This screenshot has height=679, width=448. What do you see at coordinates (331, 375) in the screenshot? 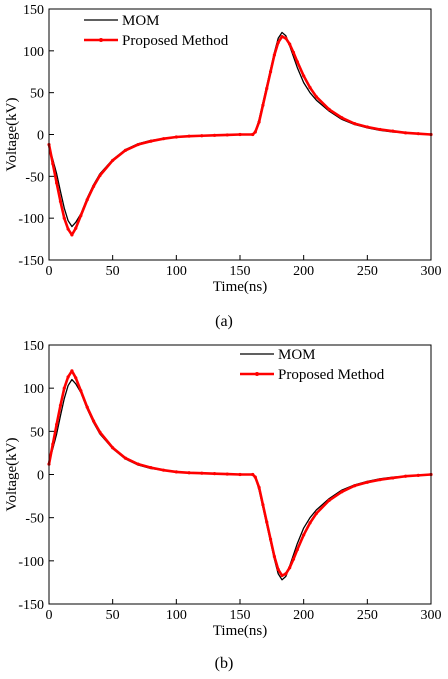
I see `legend-label: Proposed Method` at bounding box center [331, 375].